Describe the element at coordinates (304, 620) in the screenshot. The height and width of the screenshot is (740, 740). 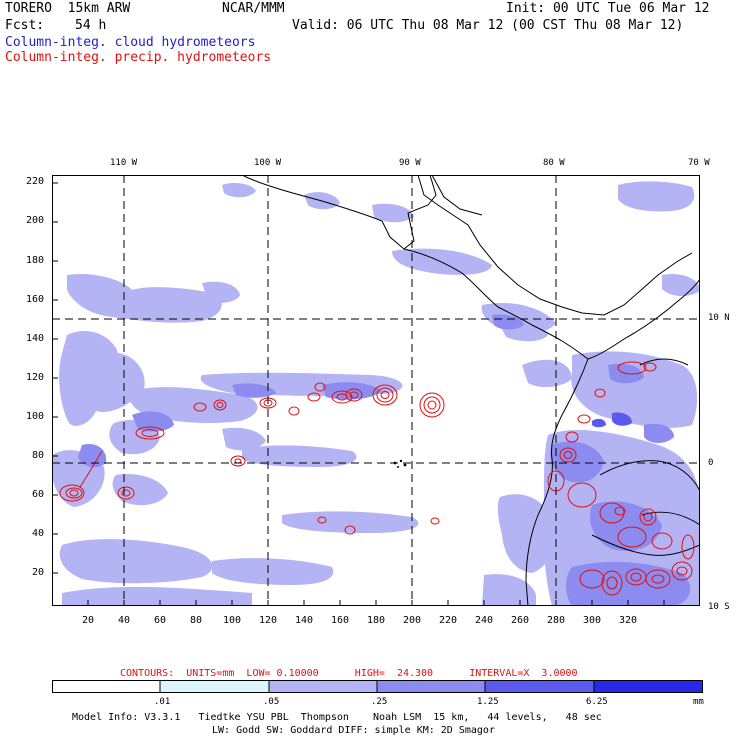
I see `x-tick-140: 140` at that location.